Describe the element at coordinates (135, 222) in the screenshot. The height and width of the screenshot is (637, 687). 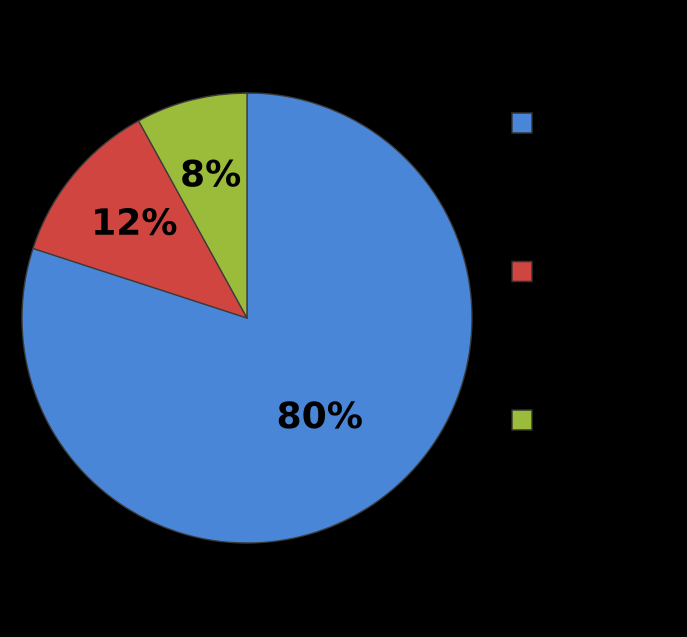
I see `data-label: 12%` at that location.